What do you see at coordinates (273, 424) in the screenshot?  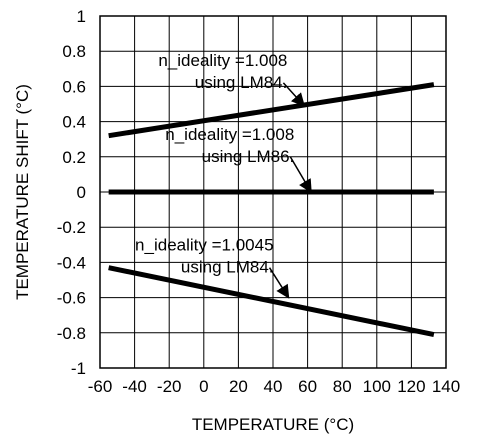 I see `x-axis-label: TEMPERATURE (°C)` at bounding box center [273, 424].